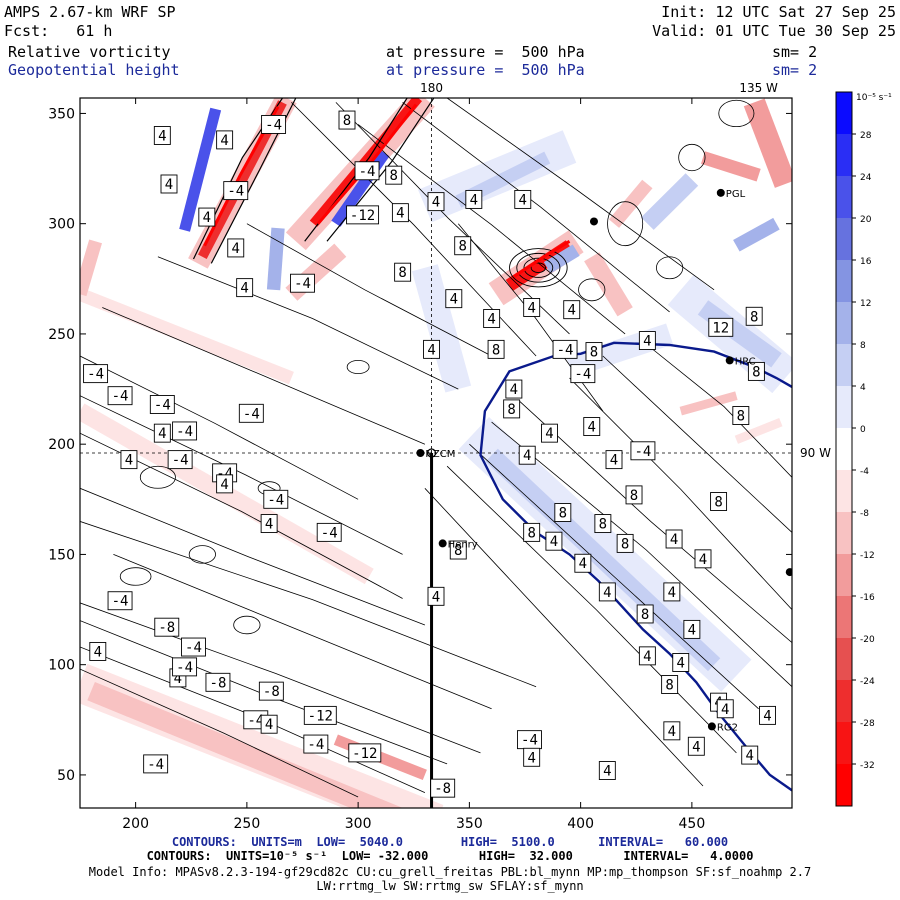 This screenshot has height=900, width=900. Describe the element at coordinates (866, 136) in the screenshot. I see `colorbar-tick-label: 28` at that location.